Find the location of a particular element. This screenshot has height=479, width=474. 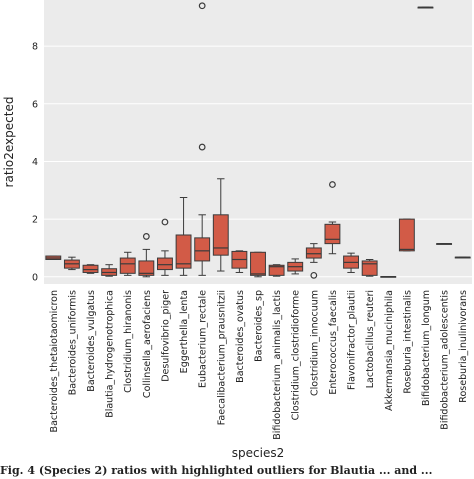

x-axis-label: species2 is located at coordinates (258, 453).